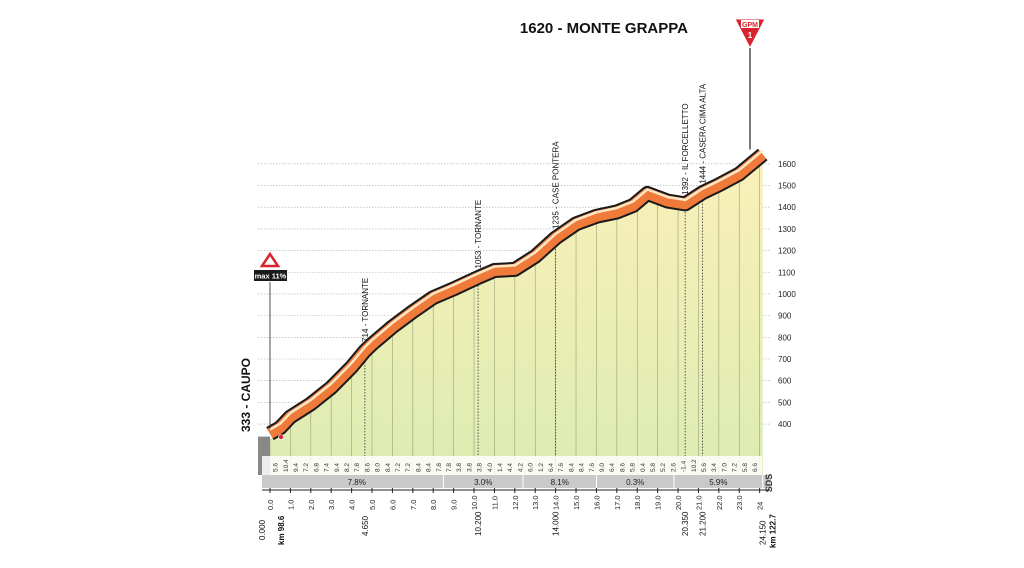 The height and width of the screenshot is (568, 1024). What do you see at coordinates (663, 467) in the screenshot?
I see `segment-gradient: 5.2` at bounding box center [663, 467].